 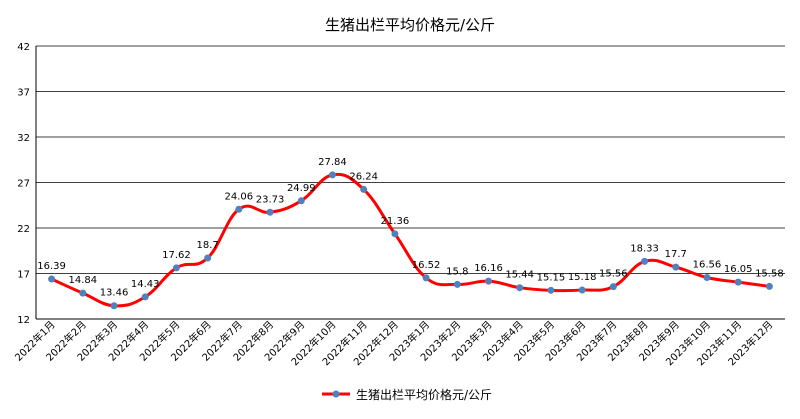 What do you see at coordinates (145, 284) in the screenshot?
I see `data-label: 14.43` at bounding box center [145, 284].